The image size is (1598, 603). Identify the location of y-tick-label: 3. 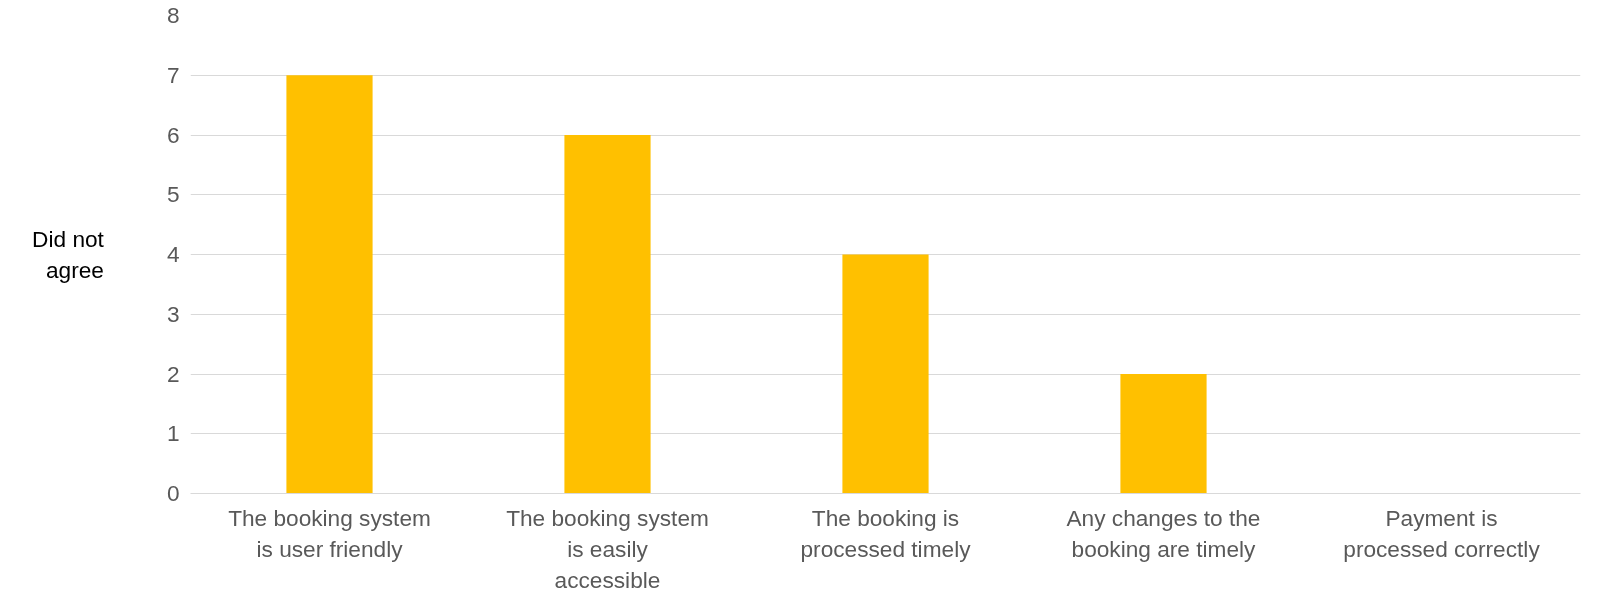
(173, 313).